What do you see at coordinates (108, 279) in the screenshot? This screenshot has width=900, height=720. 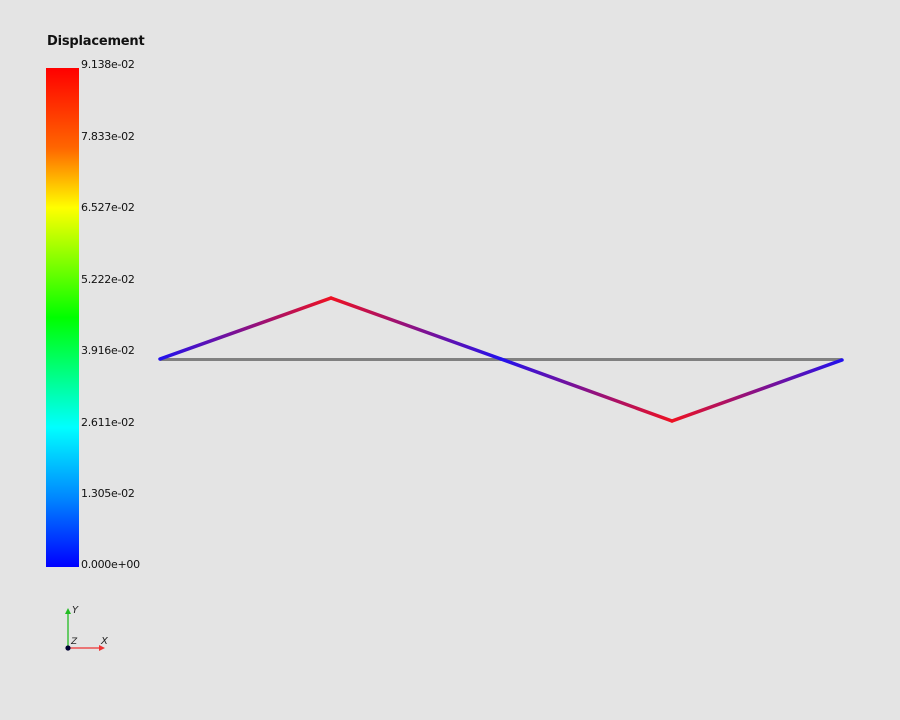 I see `colorbar-label: 5.222e-02` at bounding box center [108, 279].